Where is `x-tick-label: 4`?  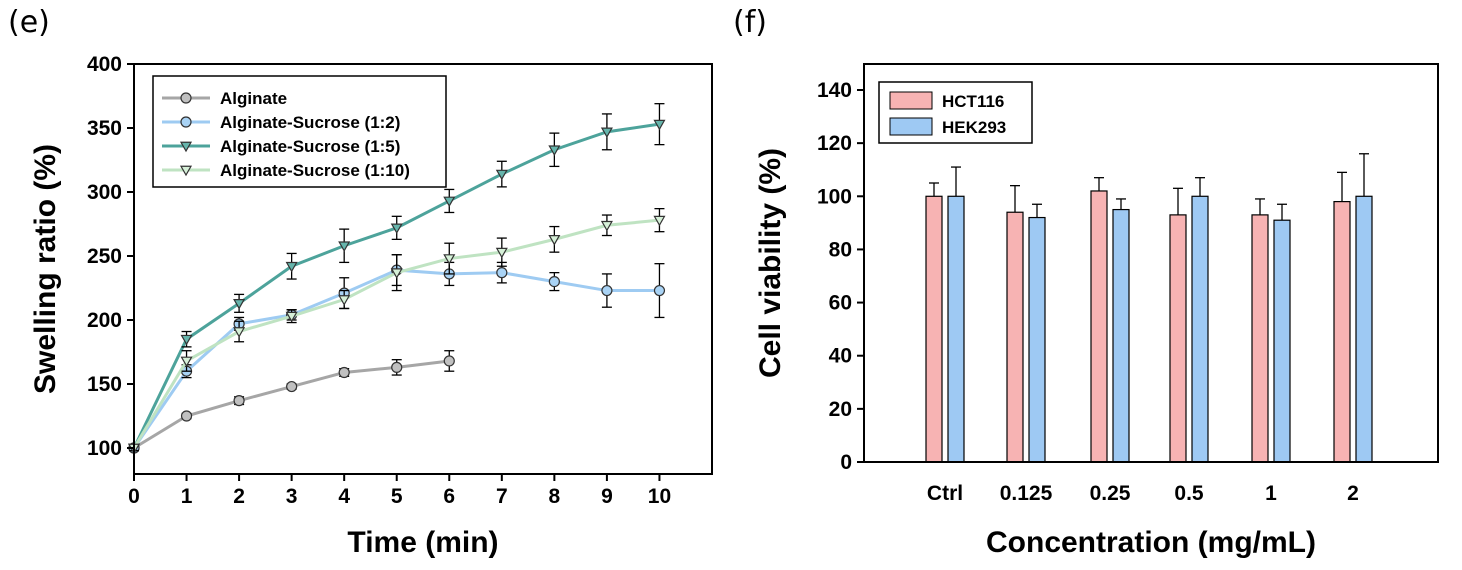
x-tick-label: 4 is located at coordinates (344, 496).